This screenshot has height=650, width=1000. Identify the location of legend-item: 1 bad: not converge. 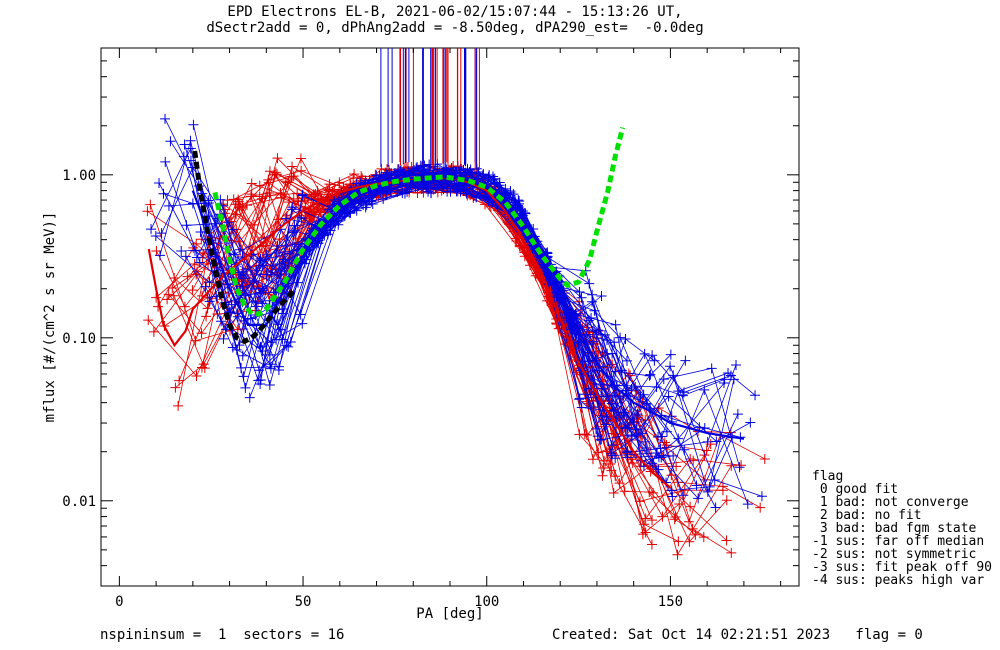
(890, 502).